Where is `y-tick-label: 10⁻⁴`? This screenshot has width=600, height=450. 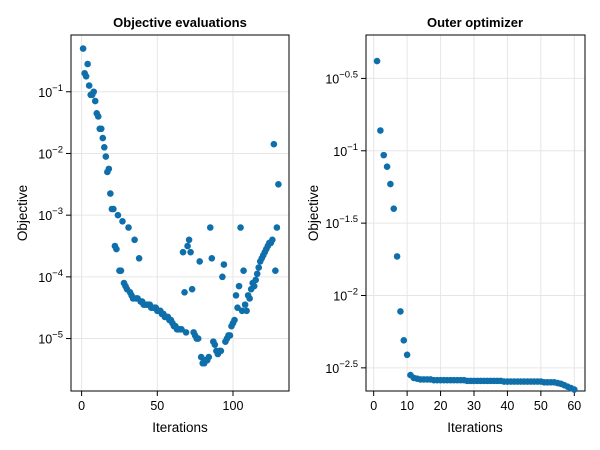 y-tick-label: 10⁻⁴ is located at coordinates (50, 276).